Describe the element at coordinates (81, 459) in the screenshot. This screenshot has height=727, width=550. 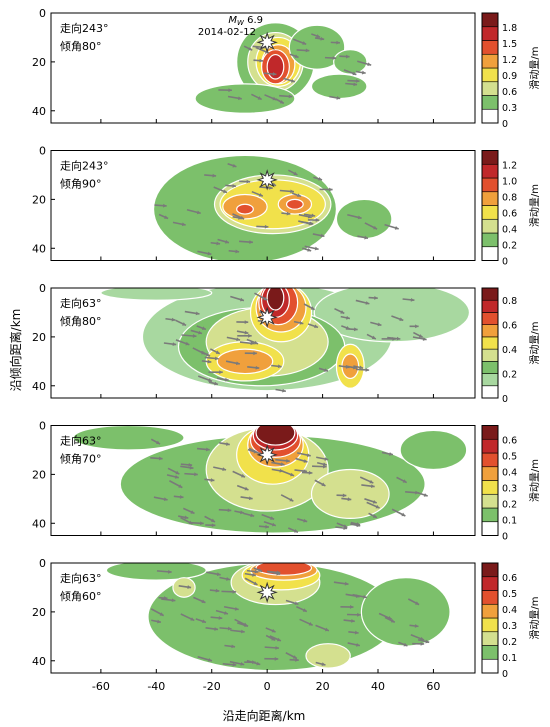
I see `dip-label: 倾角70°` at that location.